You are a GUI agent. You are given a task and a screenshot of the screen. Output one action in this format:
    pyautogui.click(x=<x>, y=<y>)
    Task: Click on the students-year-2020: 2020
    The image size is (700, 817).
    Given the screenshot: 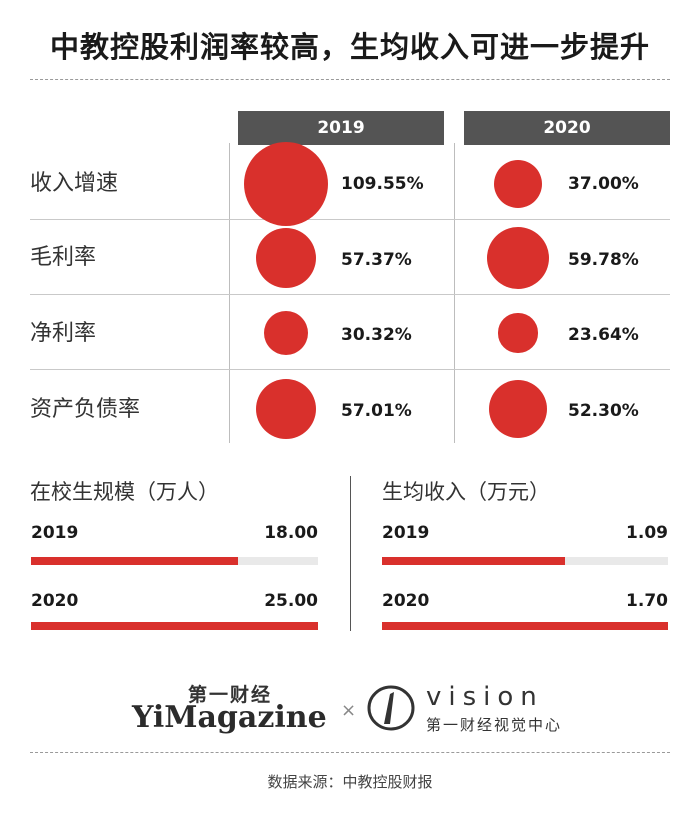 What is the action you would take?
    pyautogui.click(x=55, y=601)
    